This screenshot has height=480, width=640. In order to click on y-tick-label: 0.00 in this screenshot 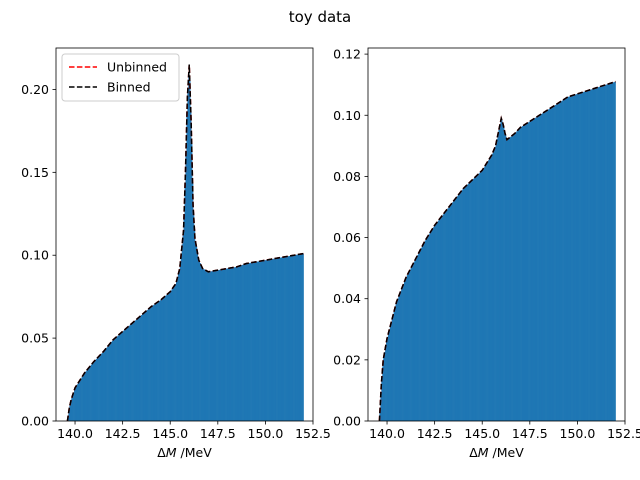, I will do `click(35, 421)`.